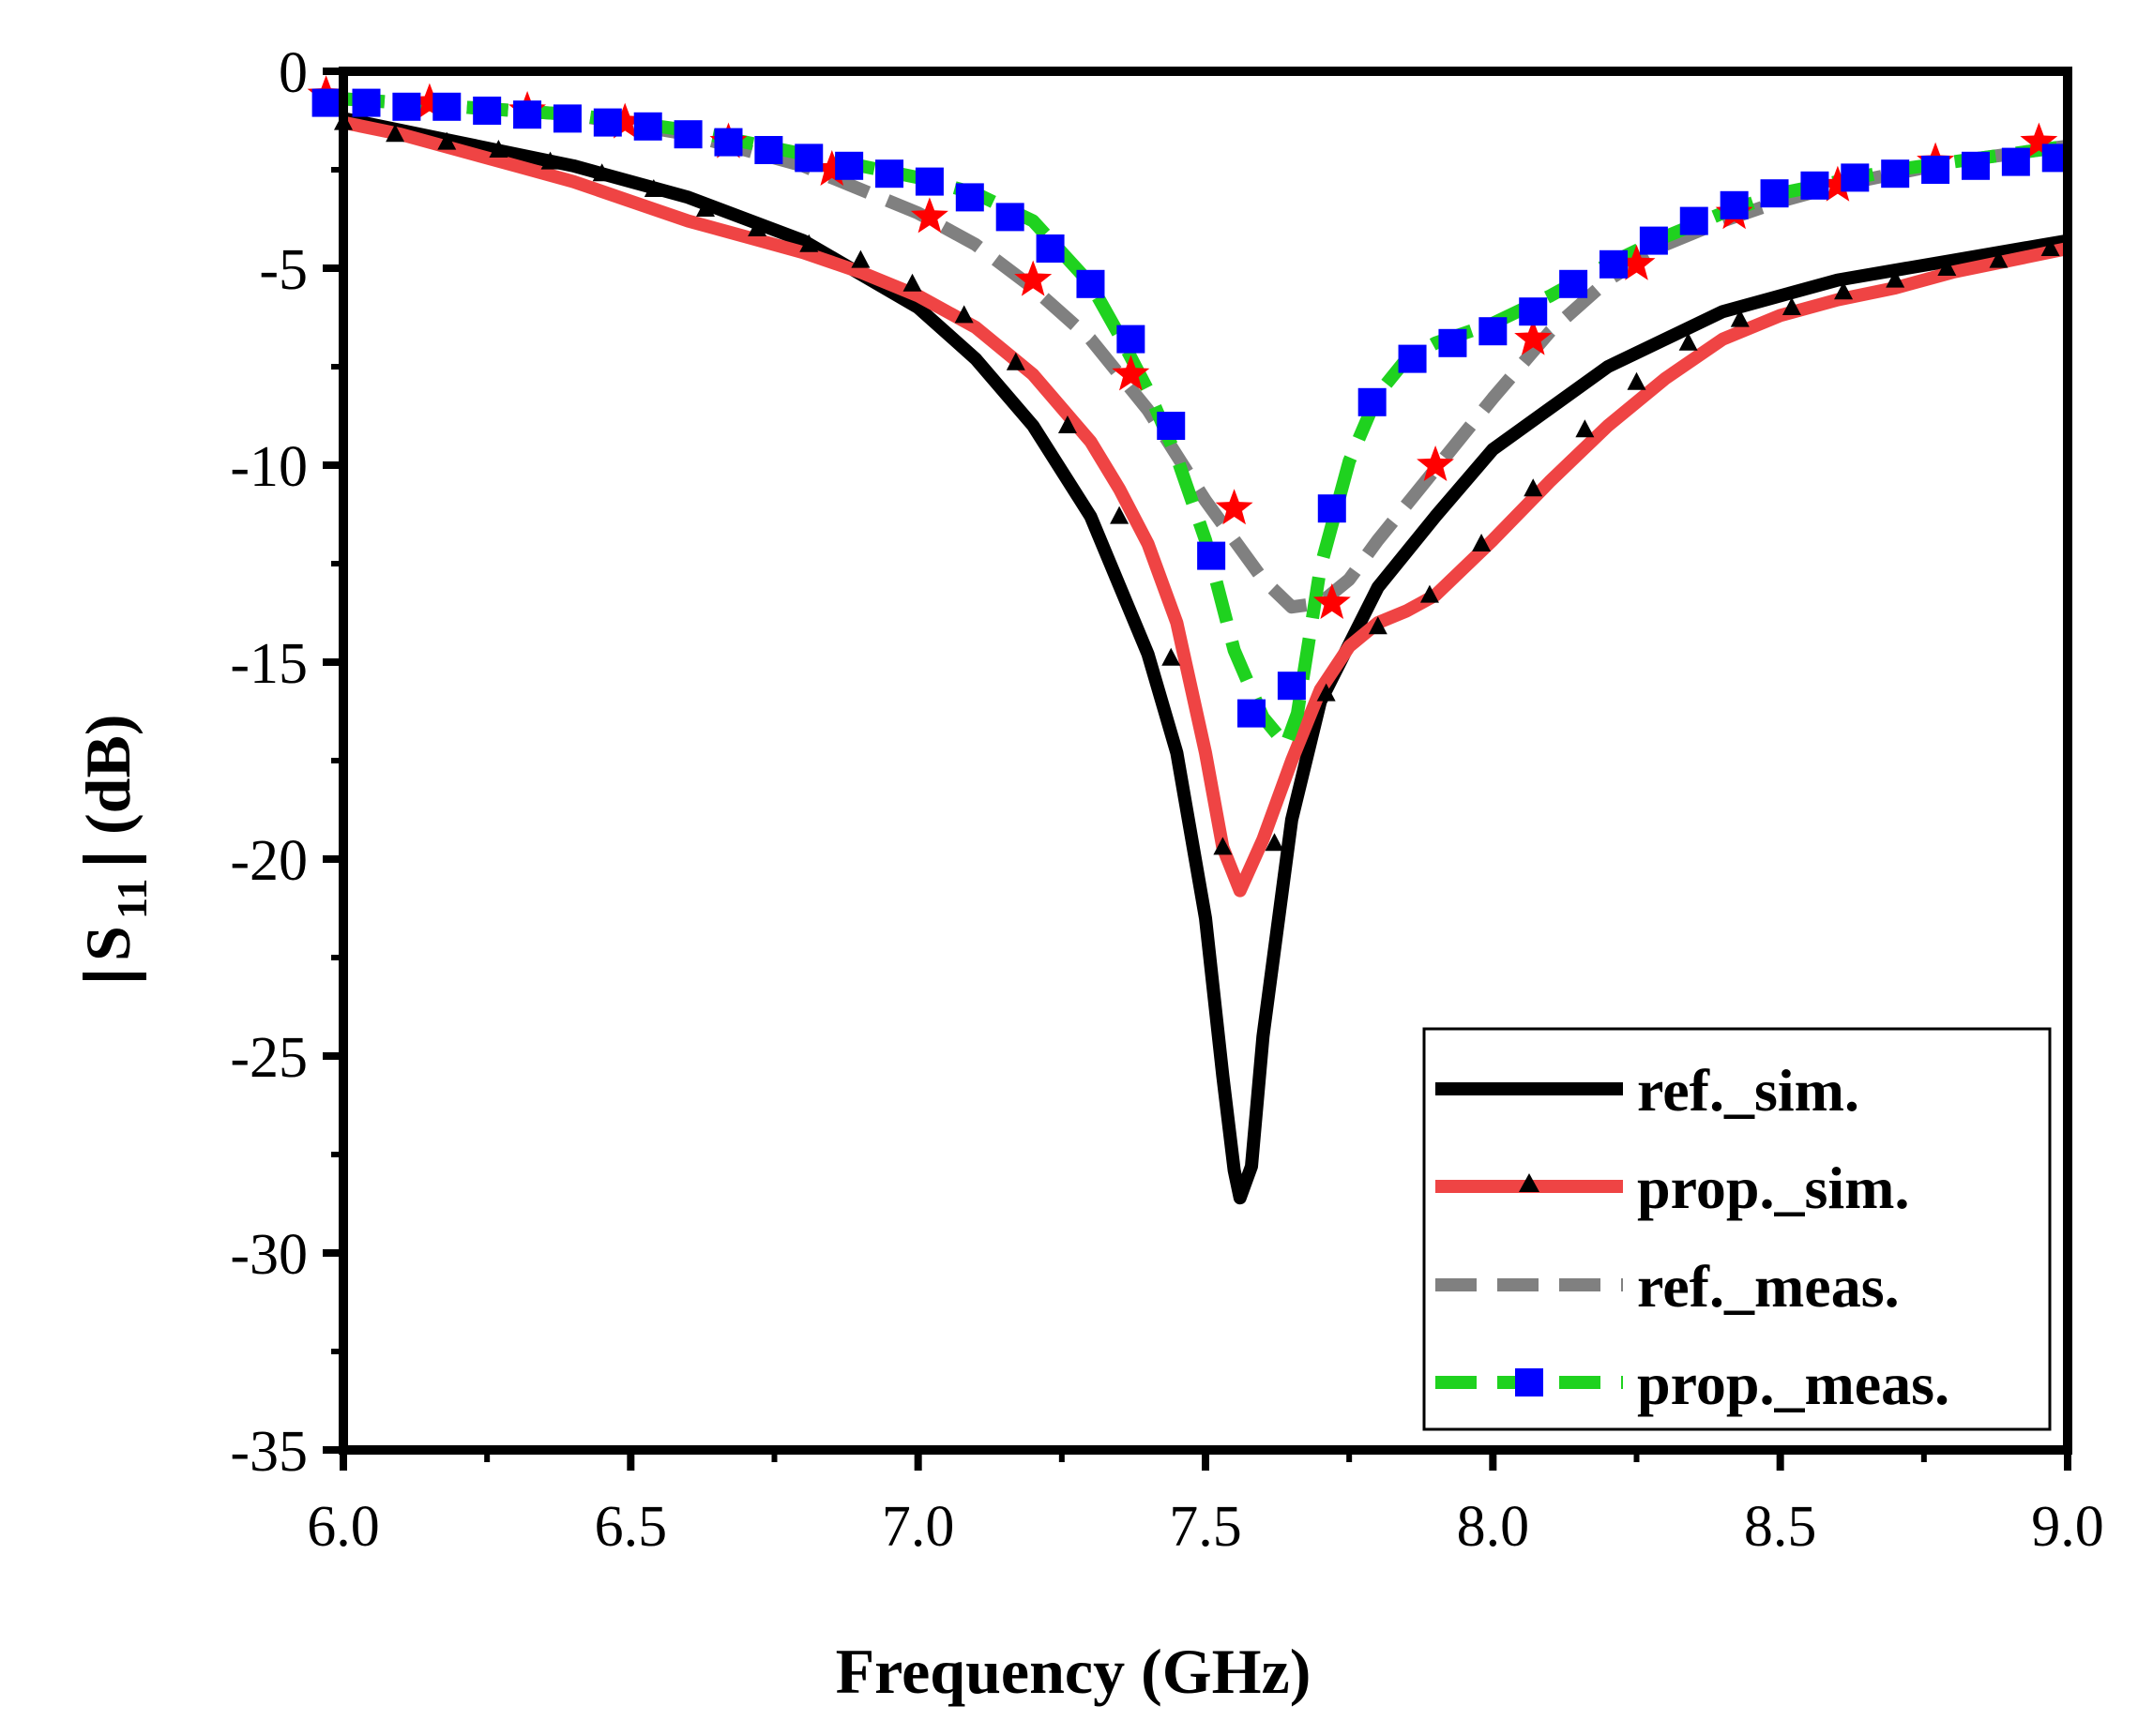  I want to click on x-tick-label: 9.0, so click(2068, 1527).